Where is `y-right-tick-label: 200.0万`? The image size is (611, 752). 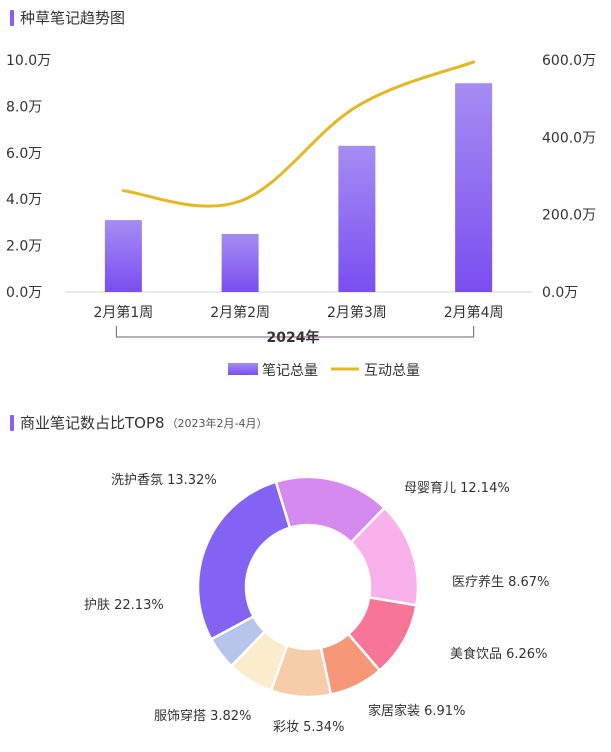
y-right-tick-label: 200.0万 is located at coordinates (569, 216).